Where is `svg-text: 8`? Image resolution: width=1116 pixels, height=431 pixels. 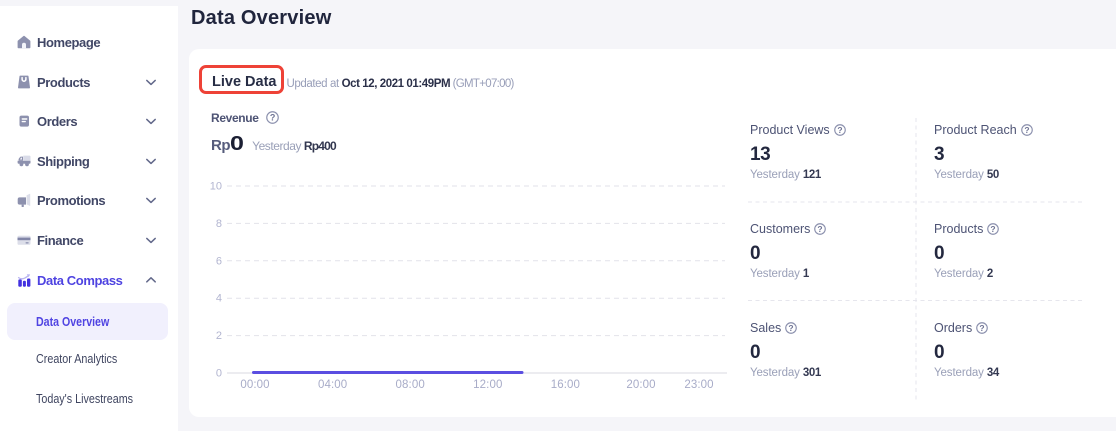
svg-text: 8 is located at coordinates (219, 224).